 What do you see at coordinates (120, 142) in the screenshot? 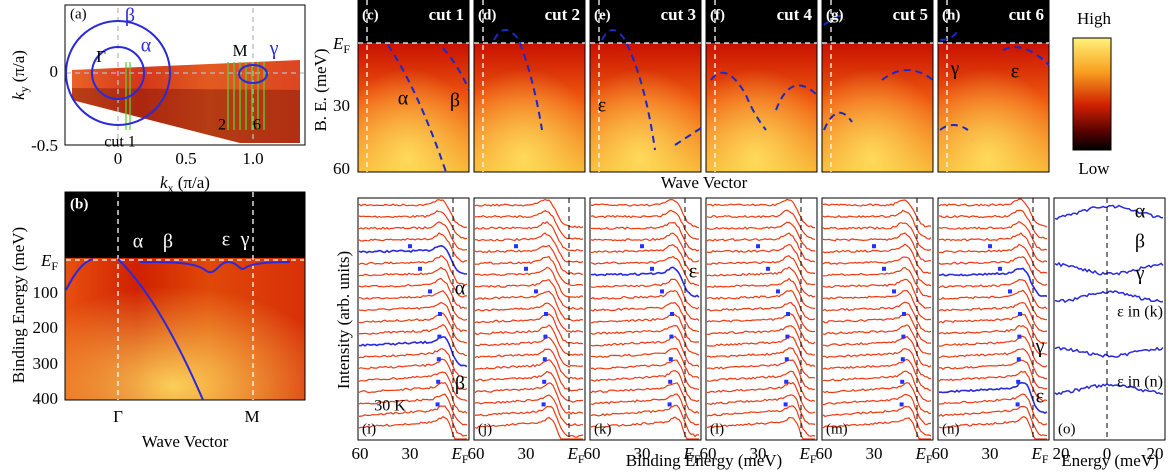
I see `label: cut 1` at bounding box center [120, 142].